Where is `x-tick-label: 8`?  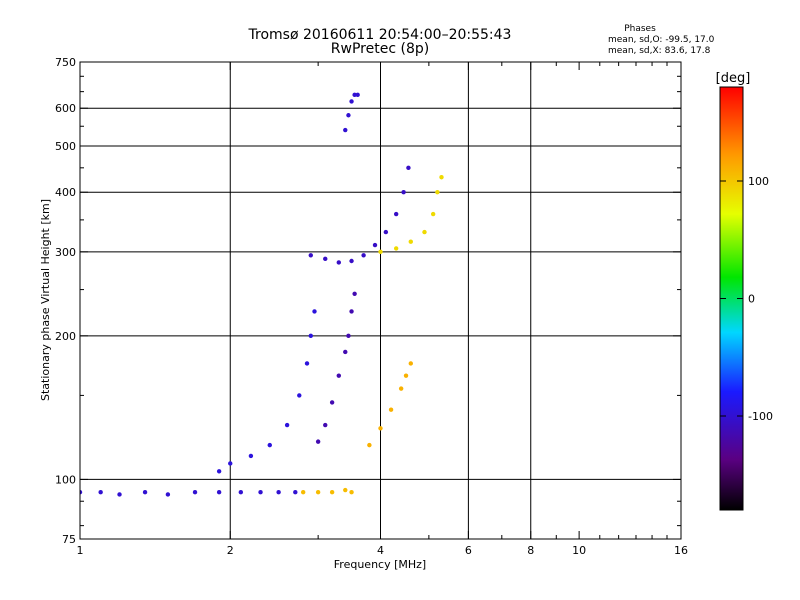 x-tick-label: 8 is located at coordinates (530, 550).